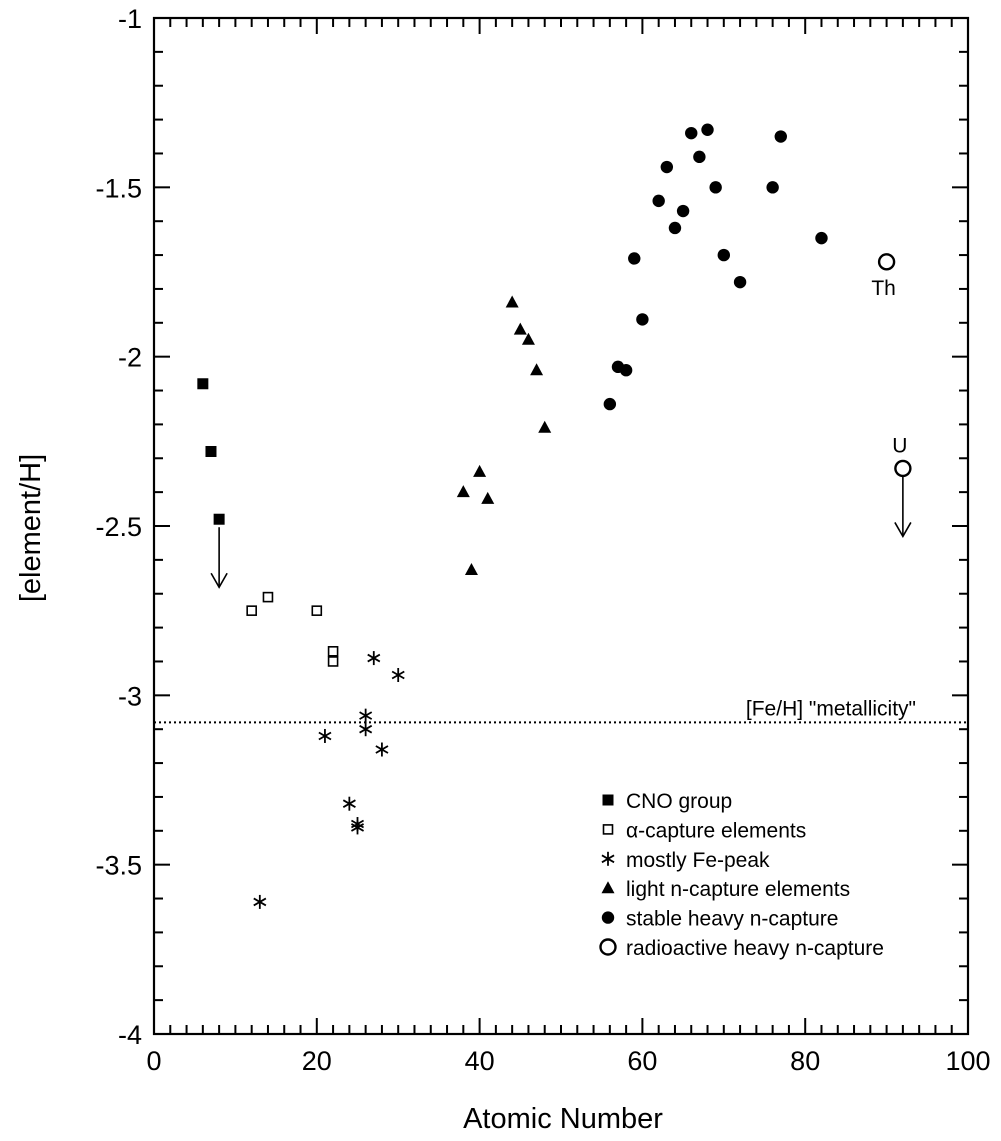 The height and width of the screenshot is (1141, 1001). Describe the element at coordinates (883, 288) in the screenshot. I see `point-label: Th` at that location.